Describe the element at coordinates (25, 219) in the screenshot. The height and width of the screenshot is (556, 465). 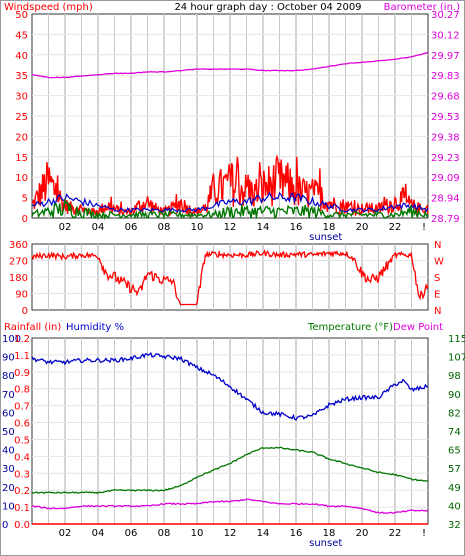
I see `windspeed-tick-label: 0` at that location.